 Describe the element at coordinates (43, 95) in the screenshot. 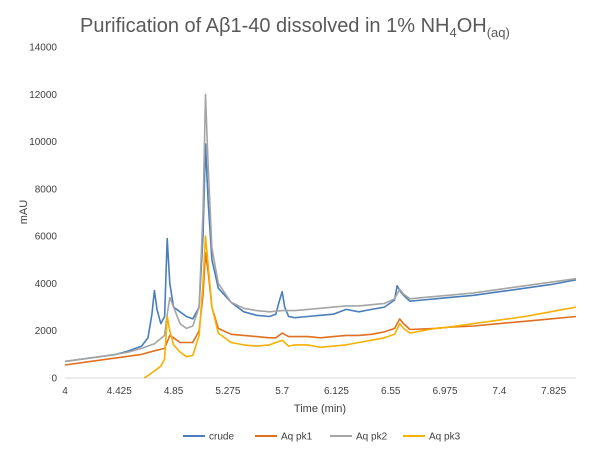

I see `y-tick-label: 12000` at that location.